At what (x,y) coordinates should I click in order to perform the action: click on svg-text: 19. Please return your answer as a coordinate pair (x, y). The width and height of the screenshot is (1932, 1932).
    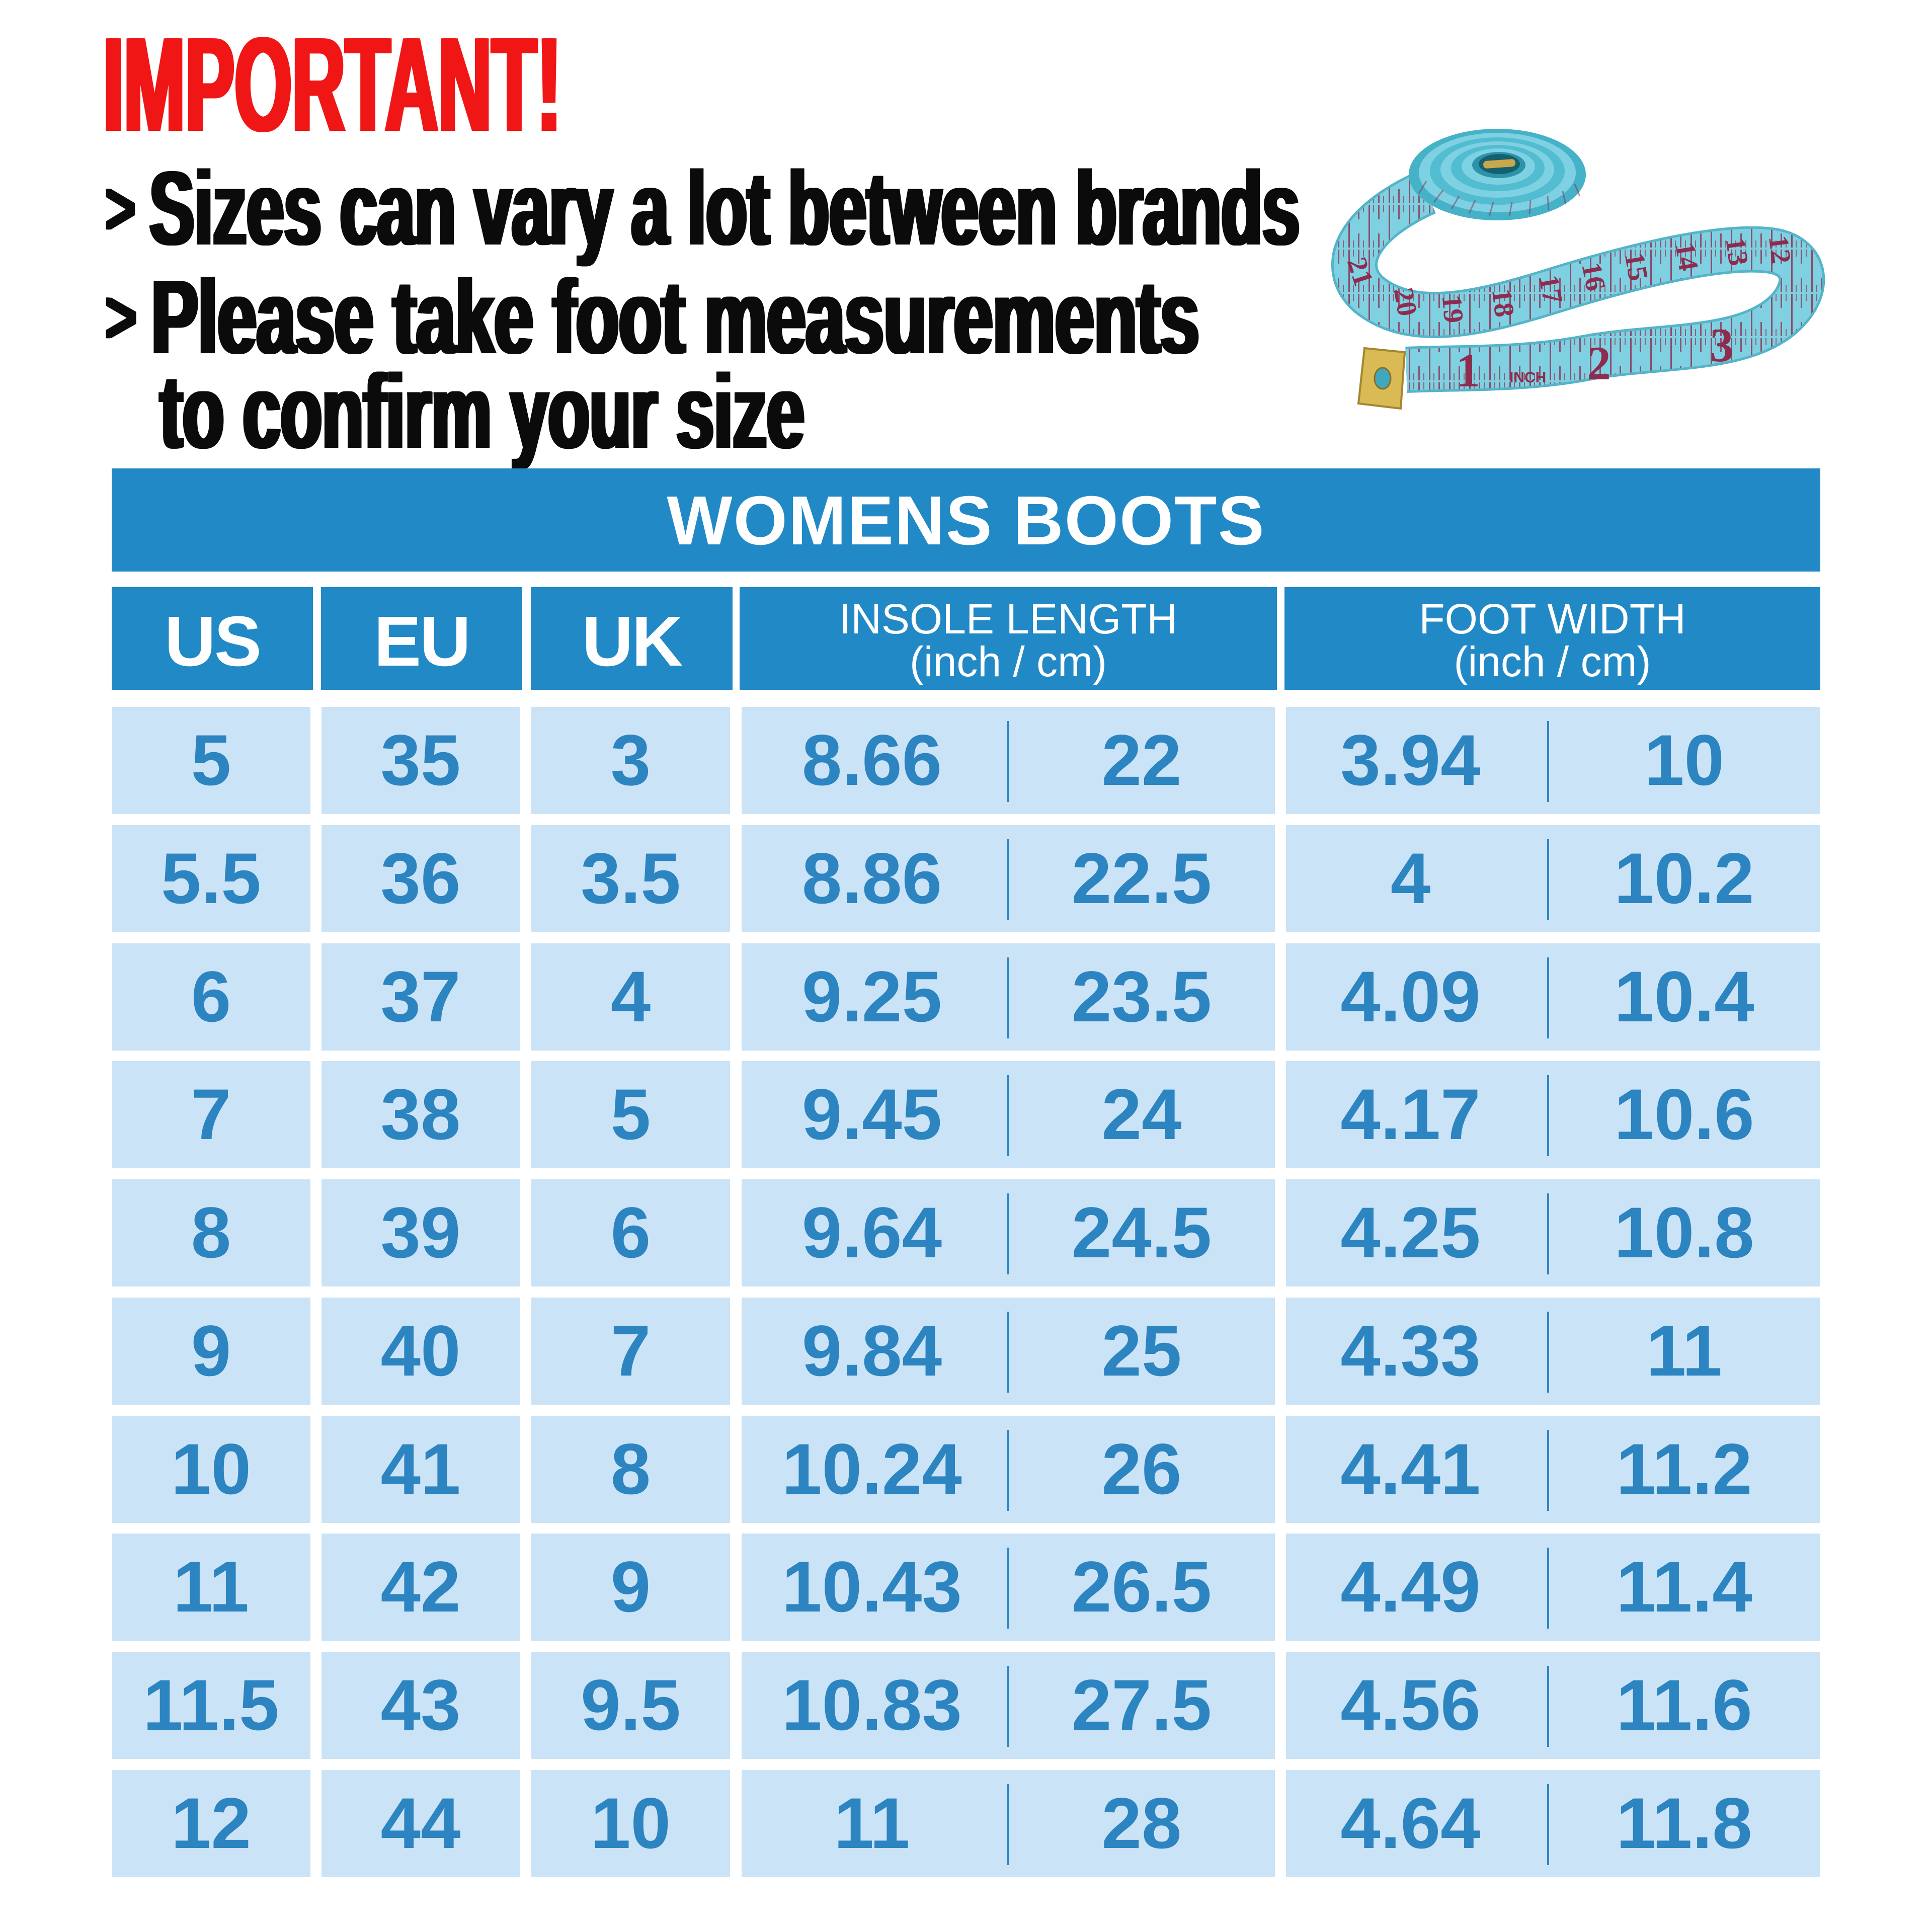
    Looking at the image, I should click on (1453, 309).